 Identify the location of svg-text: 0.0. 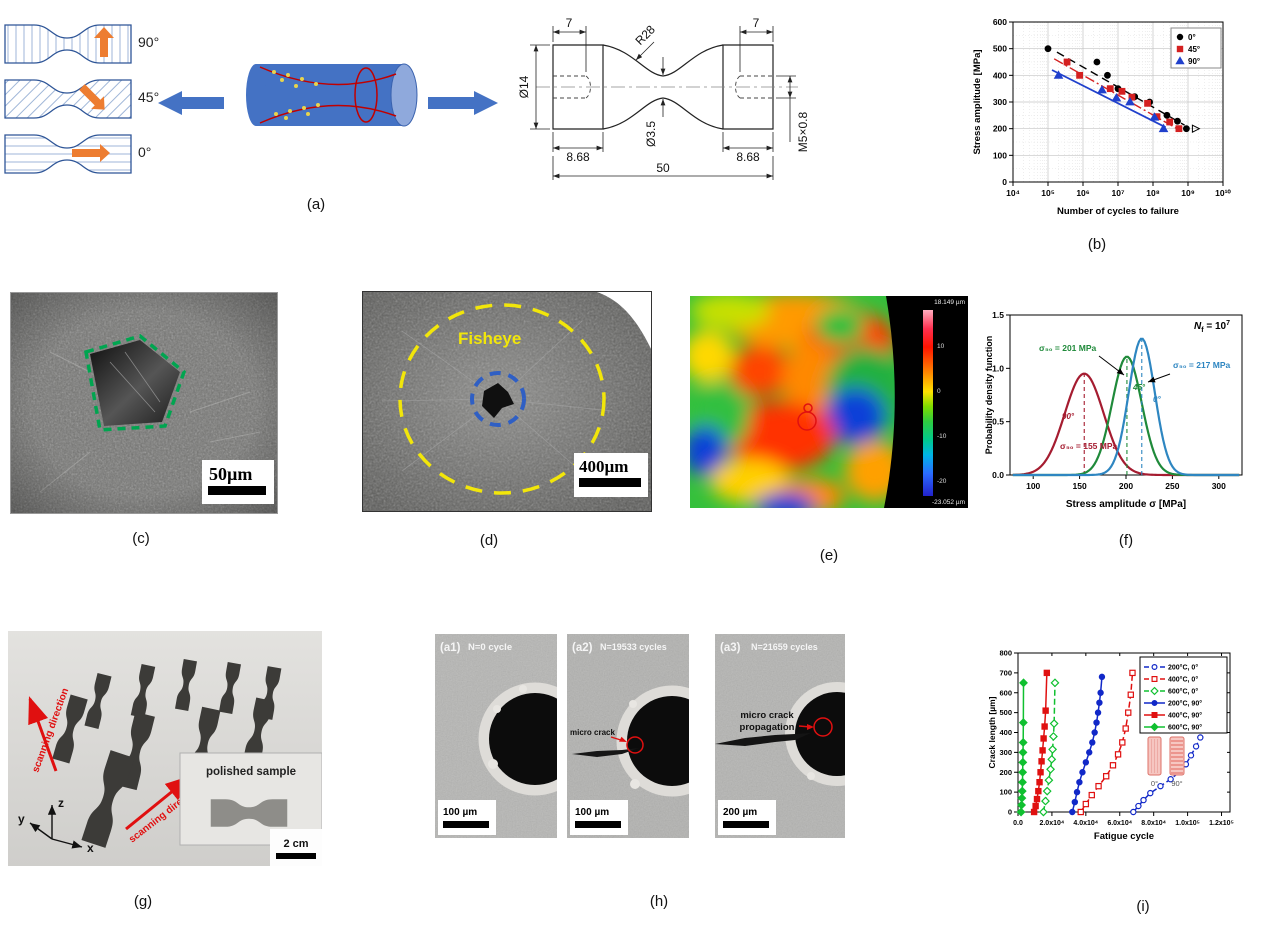
(1018, 823).